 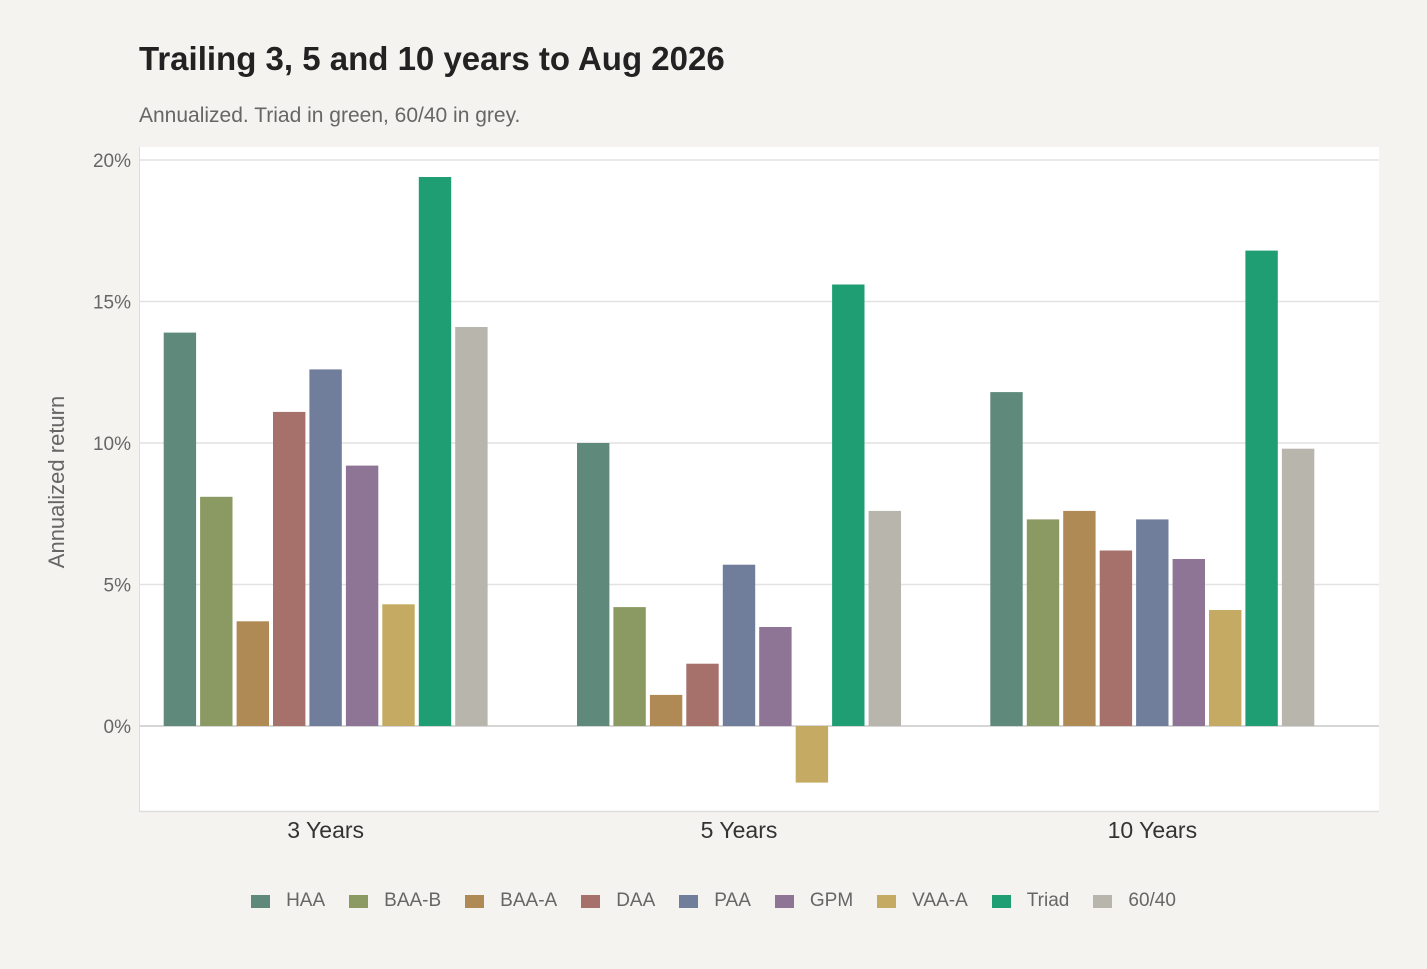 I want to click on bar-gpm-10-years, so click(x=1188, y=642).